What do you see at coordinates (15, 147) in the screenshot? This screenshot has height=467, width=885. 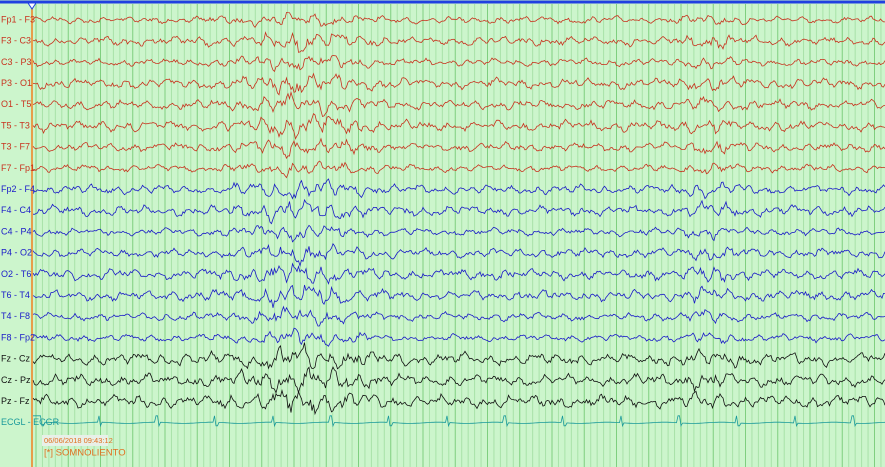 I see `channel-label: T3 - F7` at bounding box center [15, 147].